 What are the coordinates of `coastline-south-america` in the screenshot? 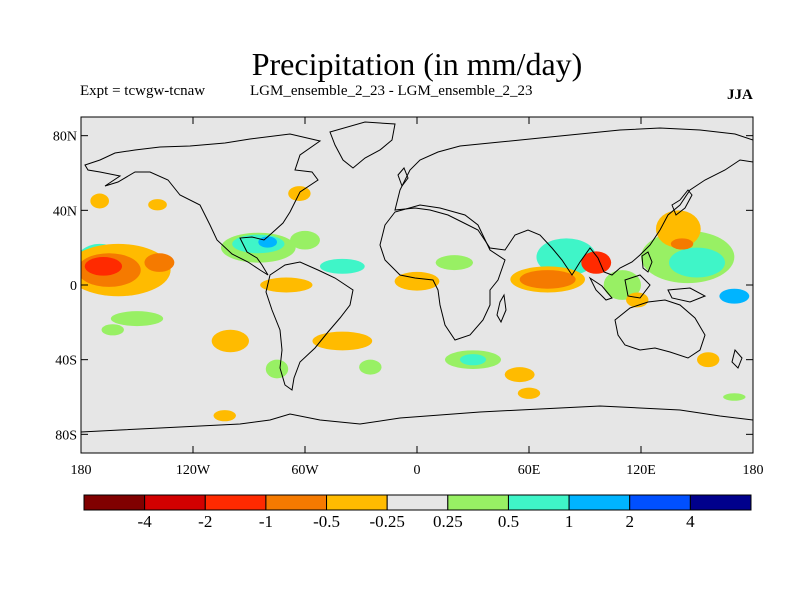 It's located at (309, 326).